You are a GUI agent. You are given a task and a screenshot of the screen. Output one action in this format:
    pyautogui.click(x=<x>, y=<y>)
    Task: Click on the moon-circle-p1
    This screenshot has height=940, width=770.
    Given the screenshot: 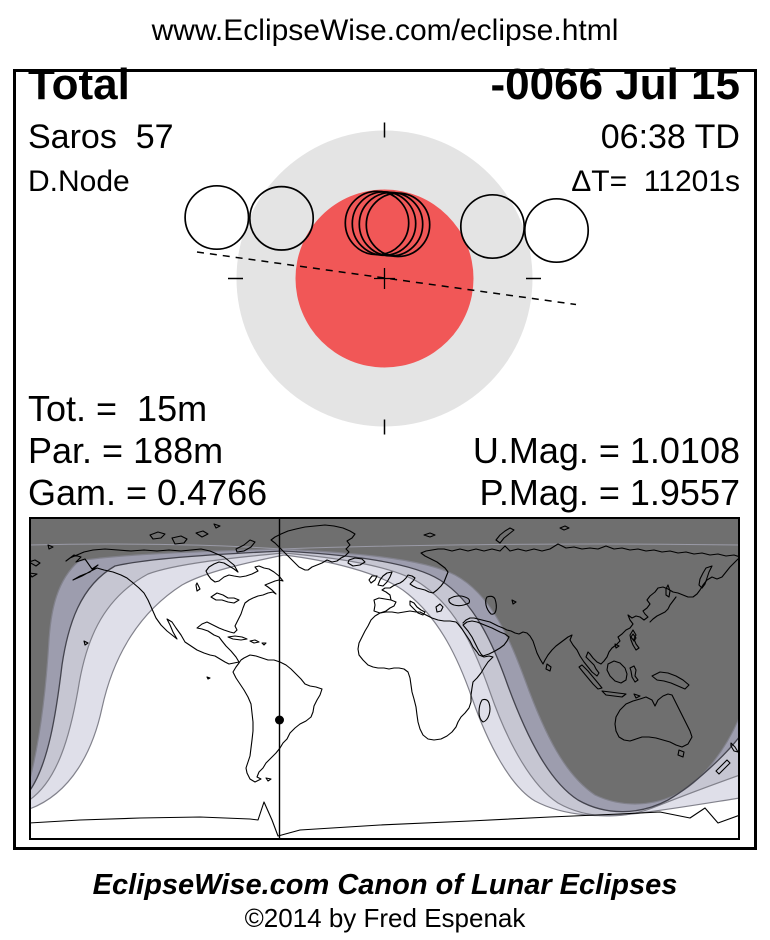 What is the action you would take?
    pyautogui.click(x=217, y=217)
    